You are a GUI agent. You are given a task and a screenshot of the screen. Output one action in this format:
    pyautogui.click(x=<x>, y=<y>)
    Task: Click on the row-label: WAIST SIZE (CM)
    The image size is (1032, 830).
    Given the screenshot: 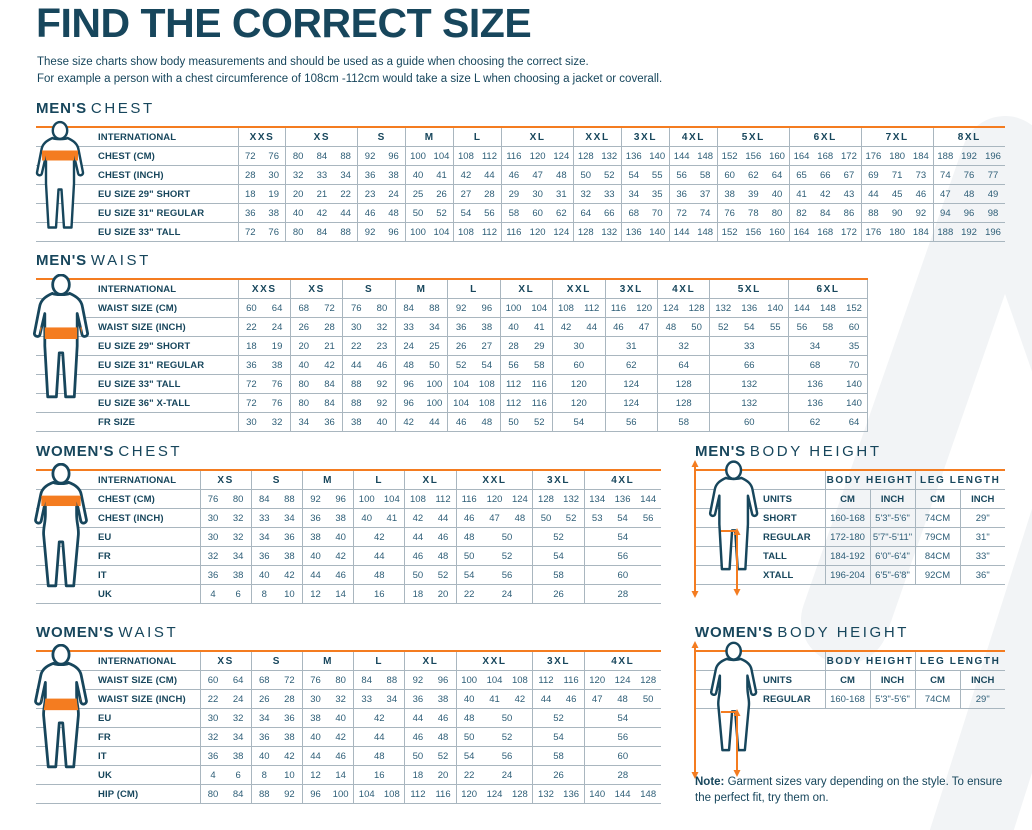 What is the action you would take?
    pyautogui.click(x=137, y=308)
    